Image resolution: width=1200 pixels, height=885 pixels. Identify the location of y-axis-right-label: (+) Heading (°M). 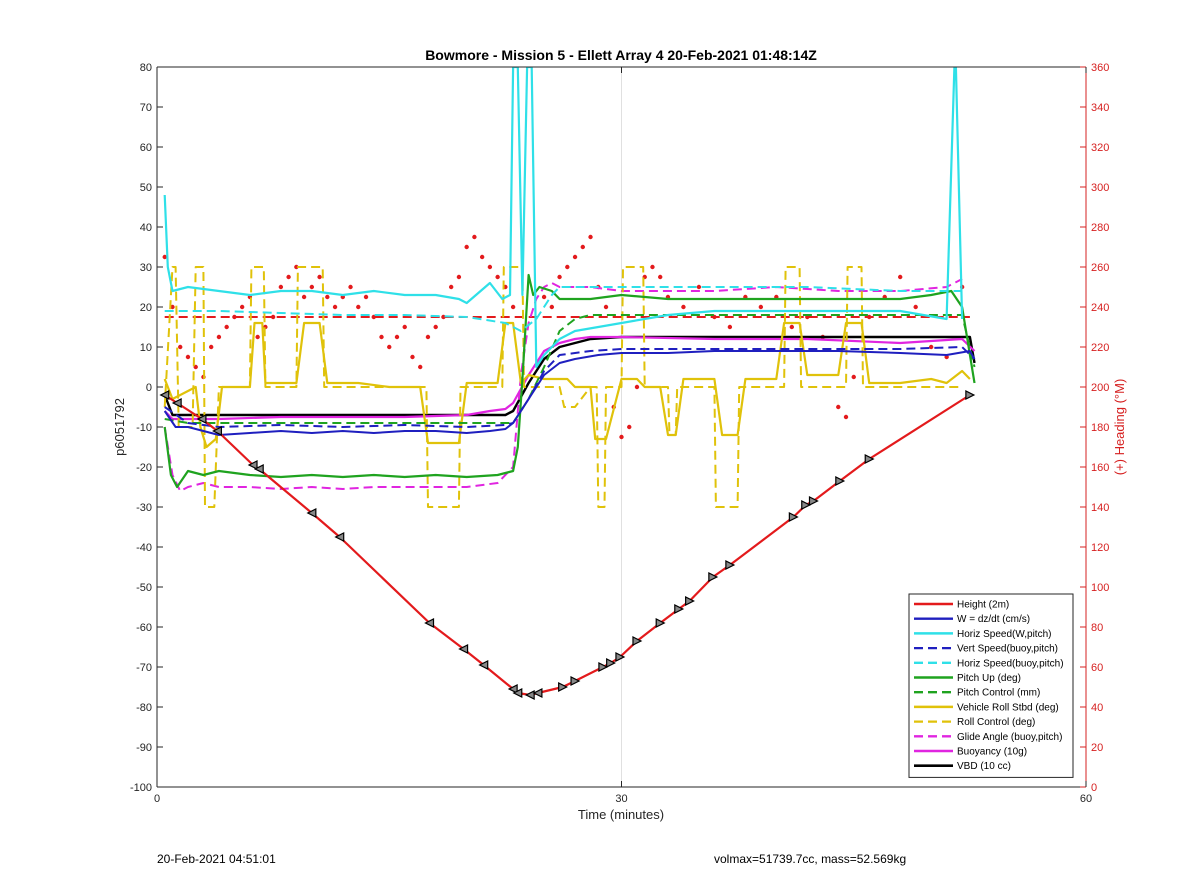
(1119, 427).